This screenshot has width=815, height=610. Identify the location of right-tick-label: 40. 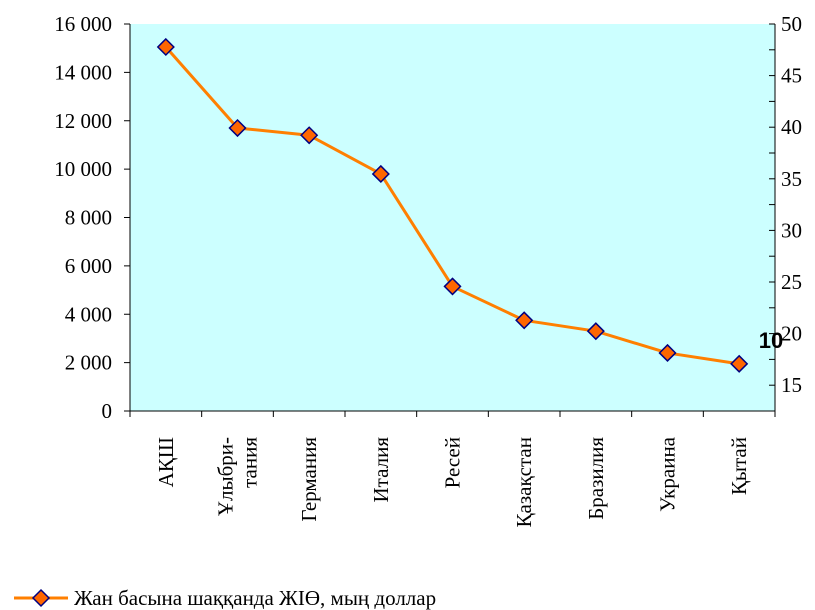
(791, 127).